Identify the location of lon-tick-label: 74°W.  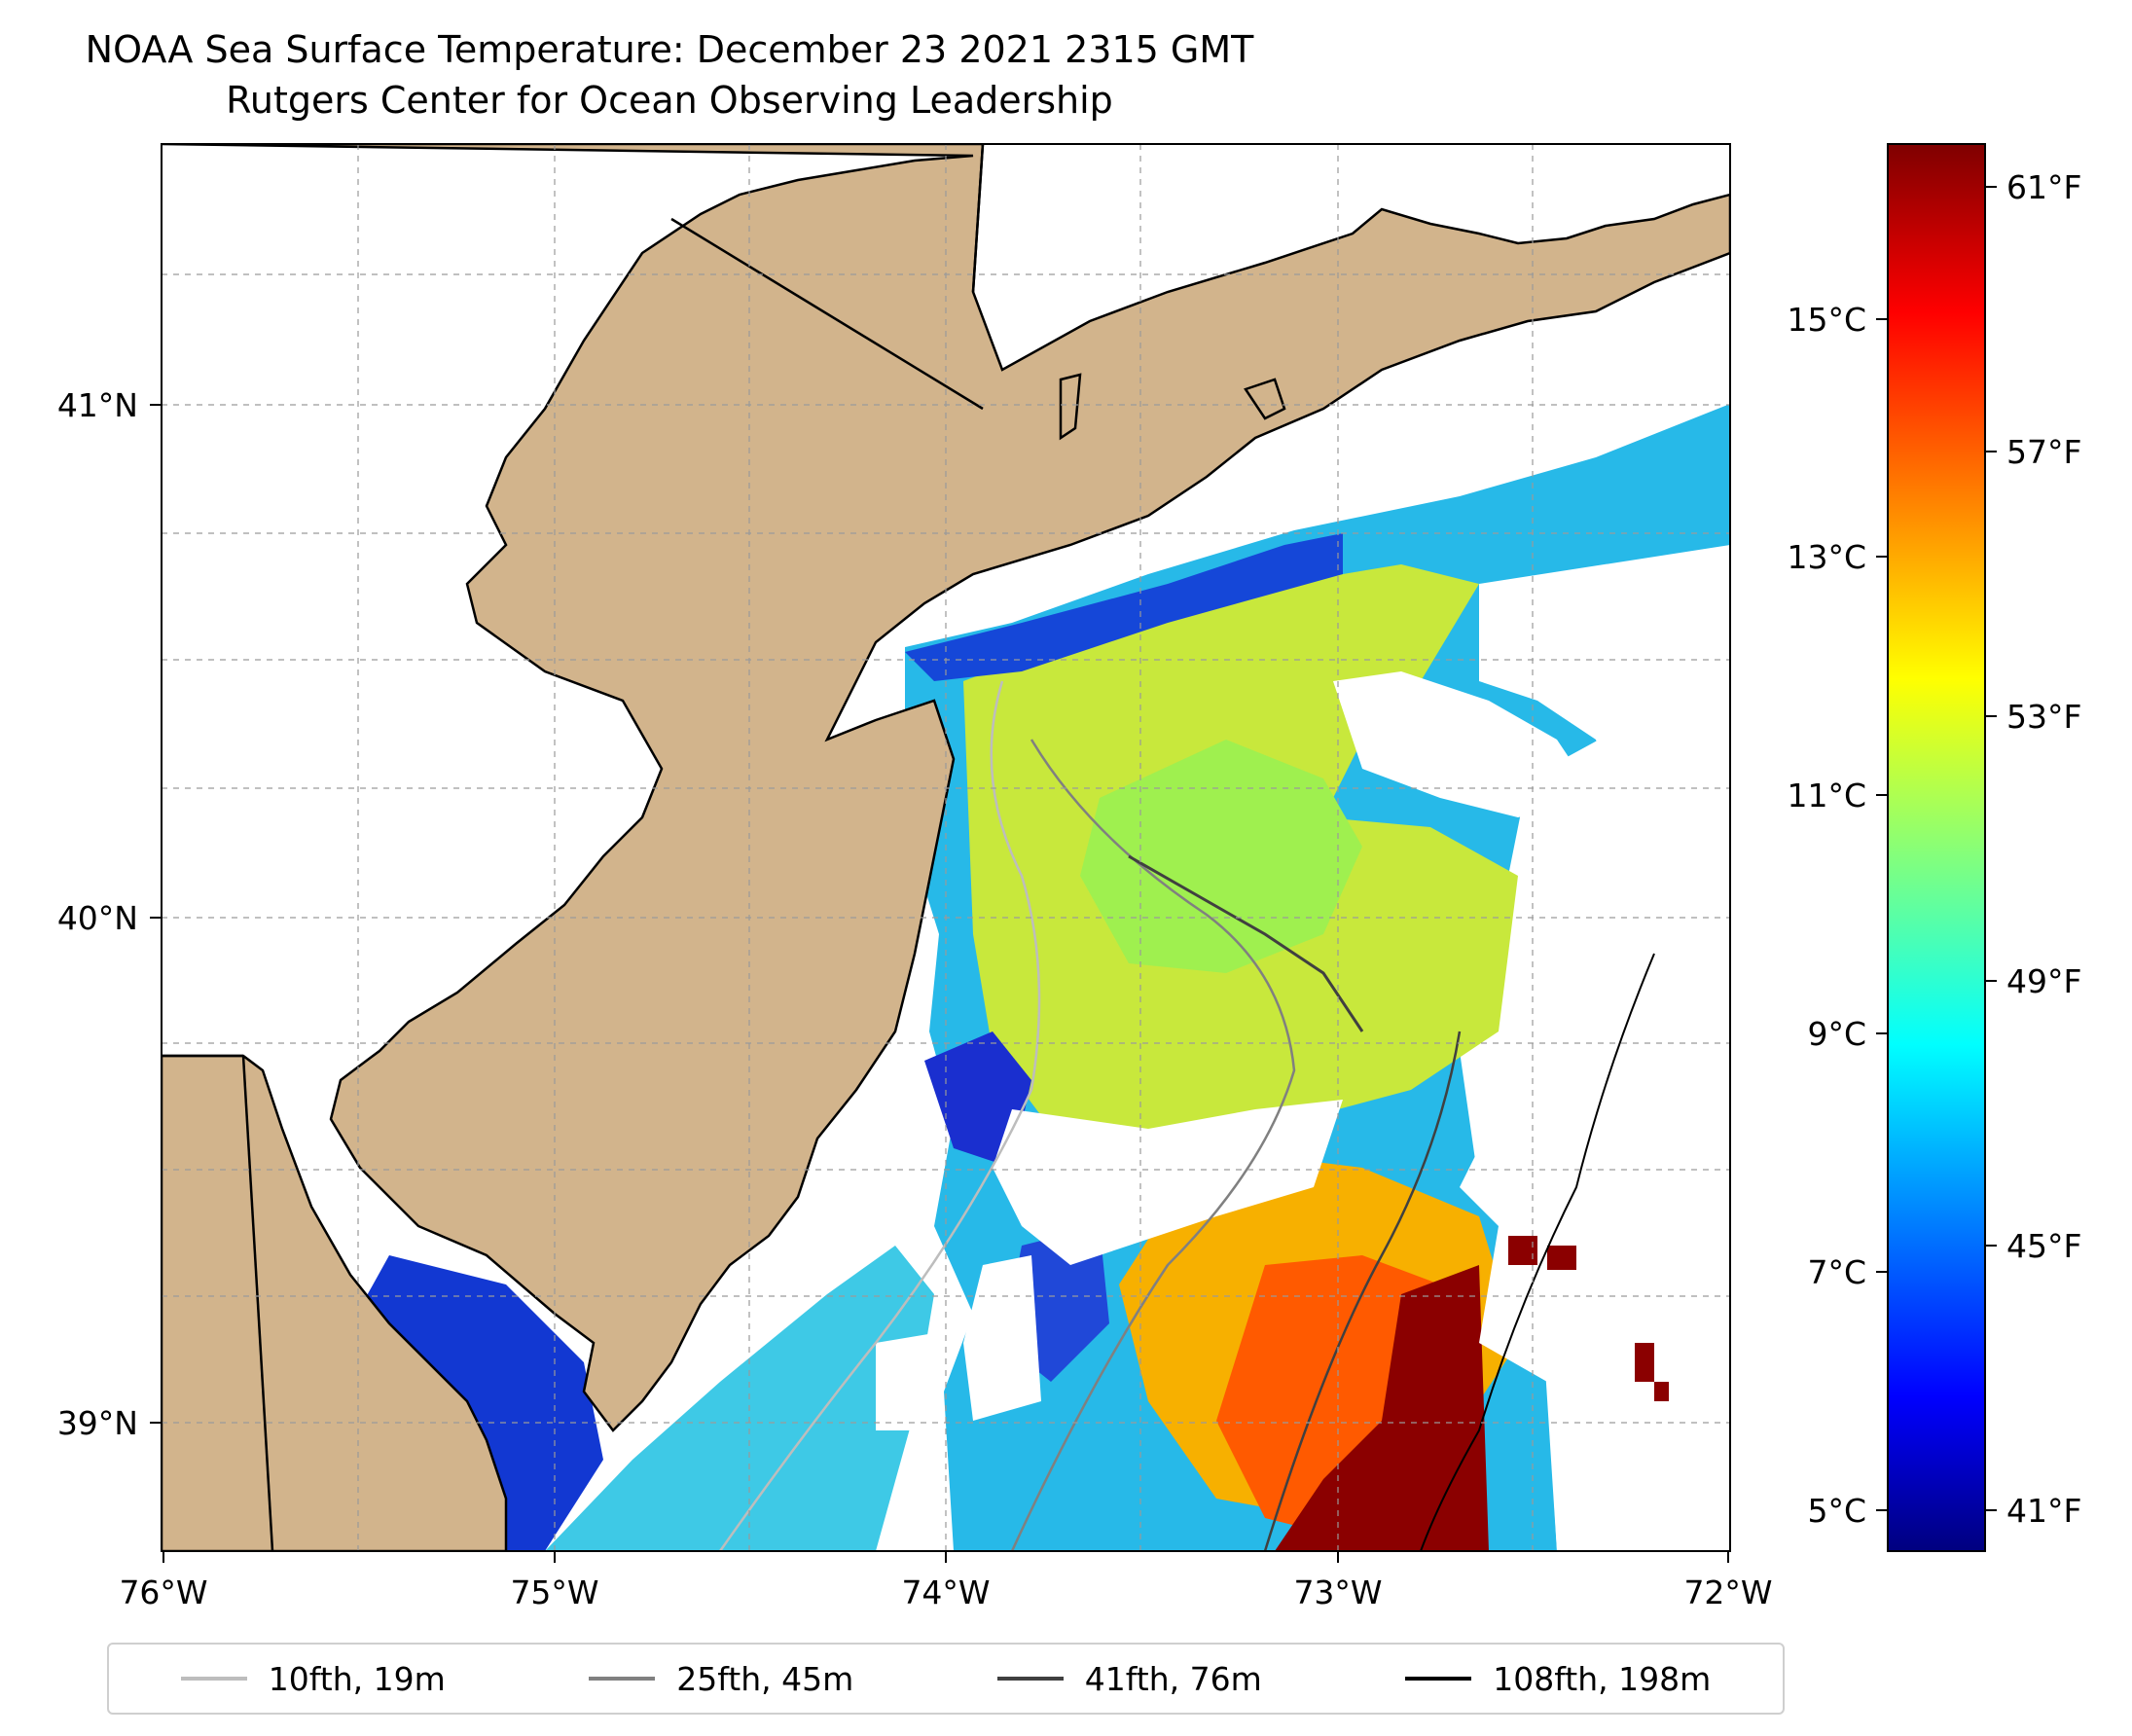
(946, 1592).